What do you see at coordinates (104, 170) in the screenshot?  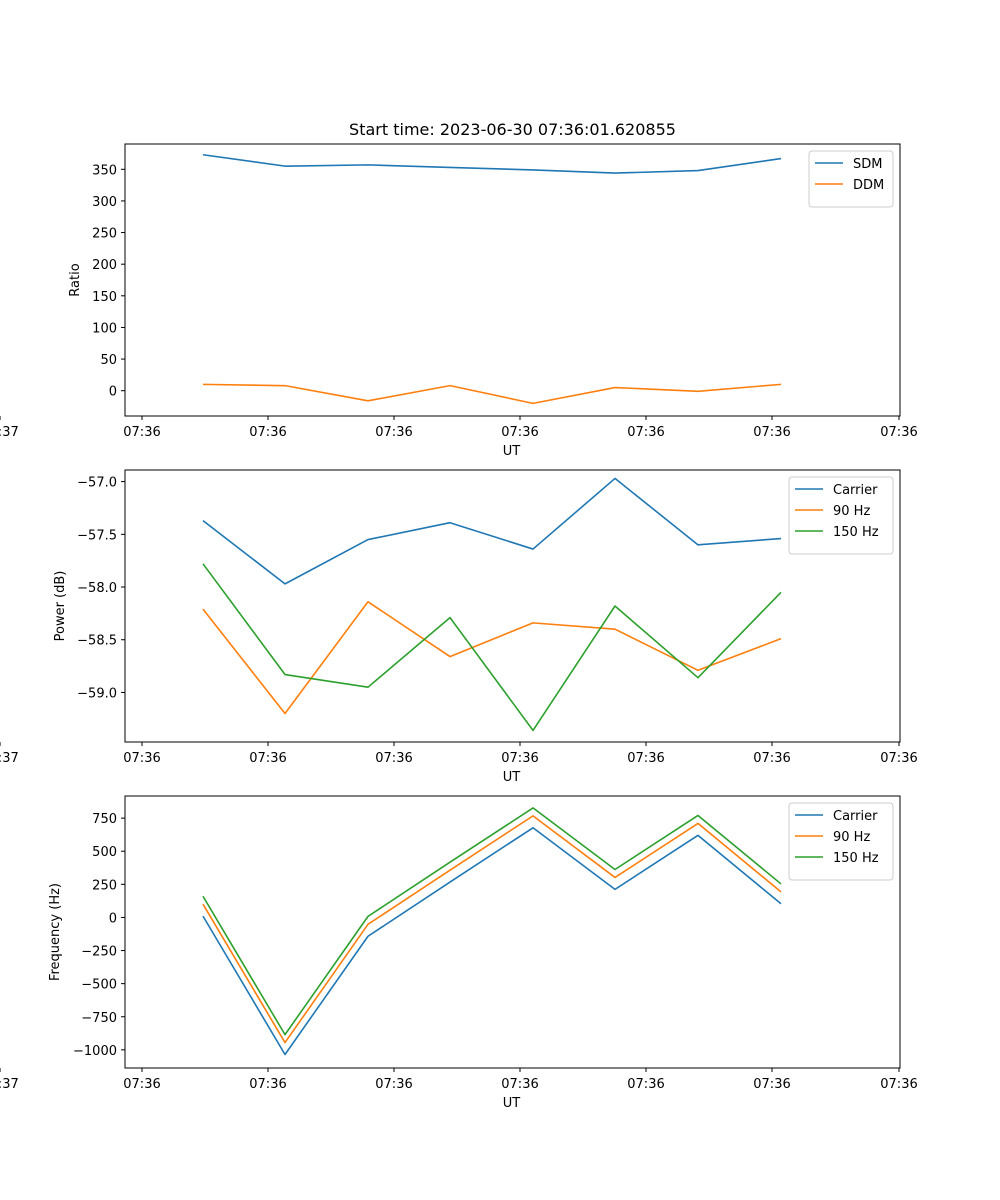 I see `y-tick-label: 350` at bounding box center [104, 170].